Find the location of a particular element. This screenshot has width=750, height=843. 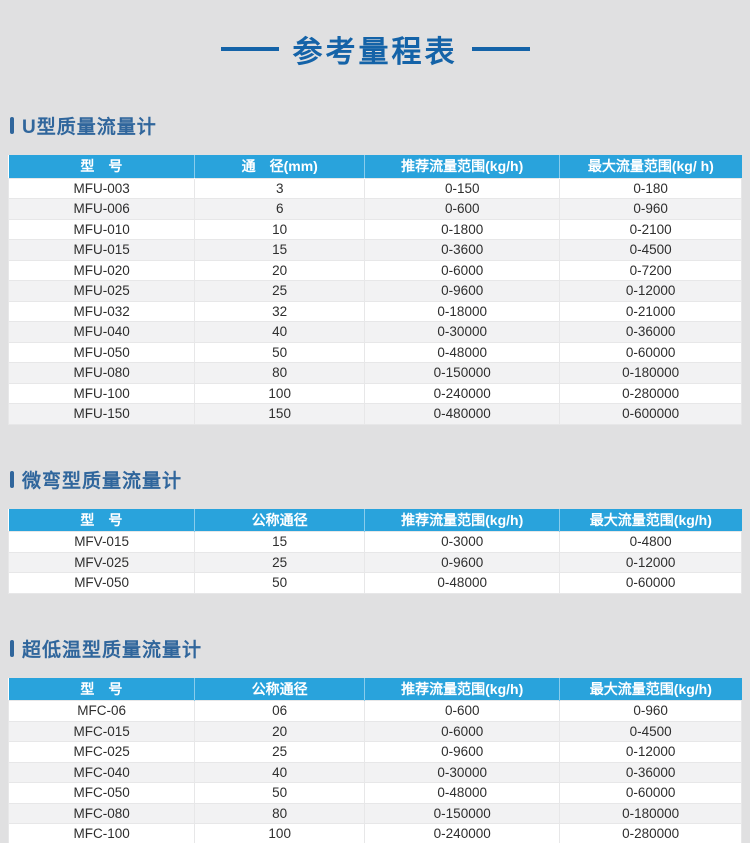

model-cell: MFV-025 is located at coordinates (101, 562).